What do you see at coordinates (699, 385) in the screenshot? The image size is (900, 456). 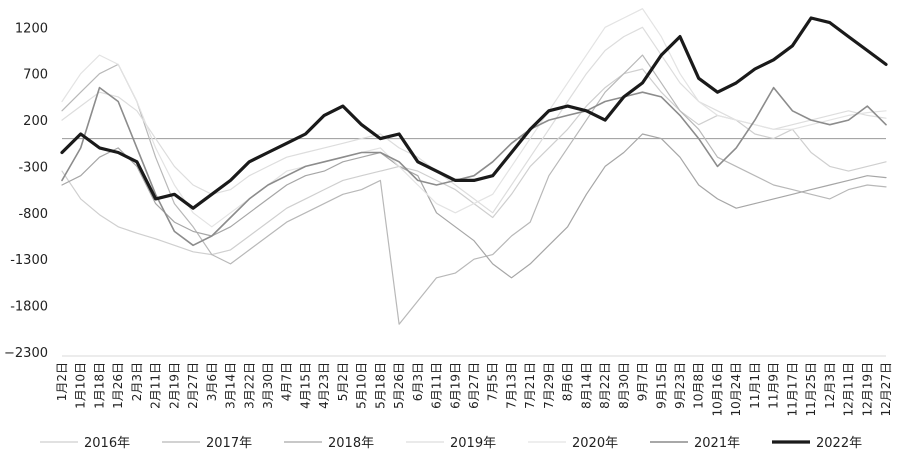 I see `x-tick-label: 10月8日` at bounding box center [699, 385].